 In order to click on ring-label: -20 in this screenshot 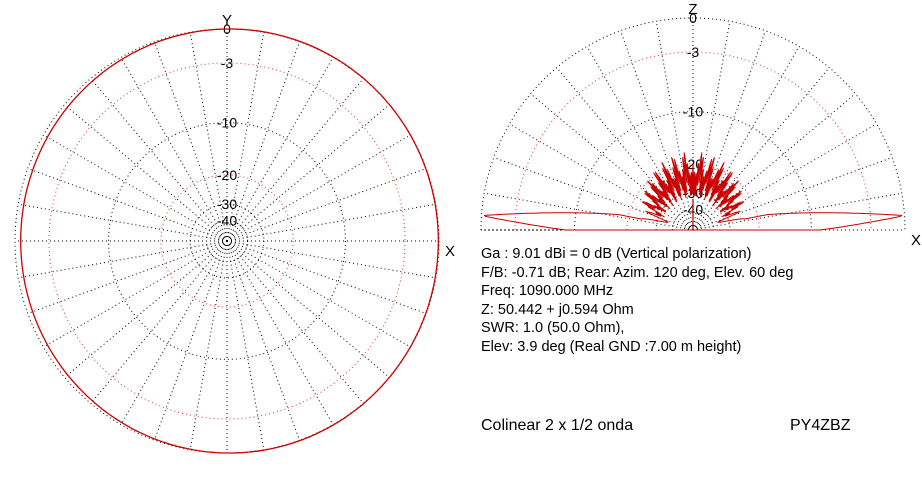, I will do `click(227, 175)`.